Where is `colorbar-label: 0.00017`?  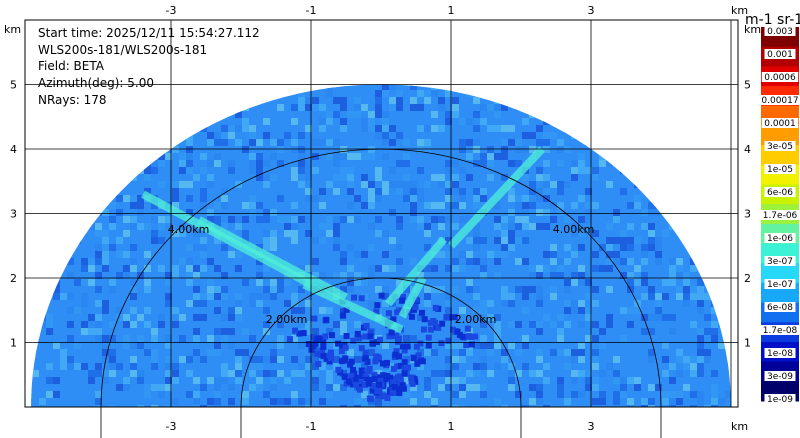
colorbar-label: 0.00017 is located at coordinates (779, 101).